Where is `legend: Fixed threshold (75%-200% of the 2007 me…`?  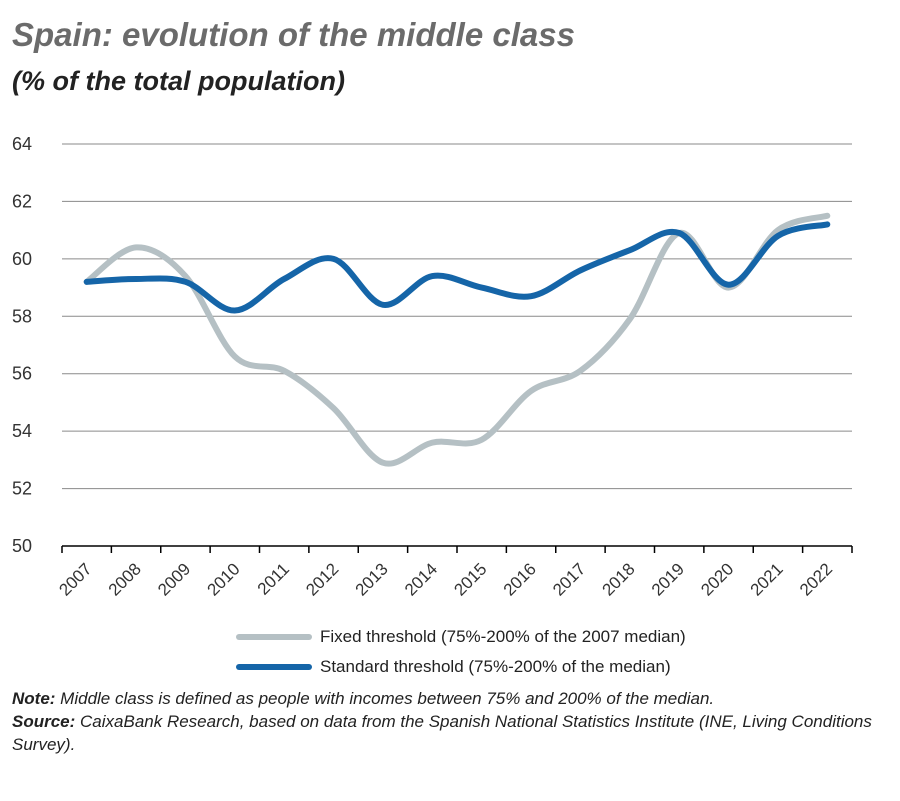 legend: Fixed threshold (75%-200% of the 2007 me… is located at coordinates (461, 652).